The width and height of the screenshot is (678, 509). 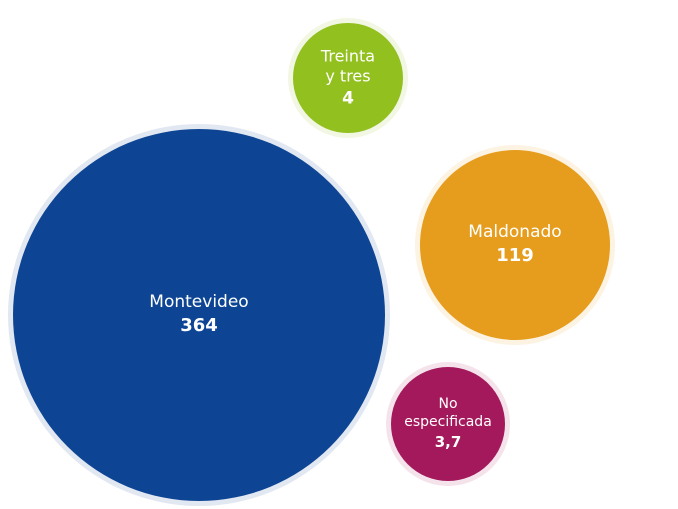 I want to click on value-label: 4, so click(x=348, y=98).